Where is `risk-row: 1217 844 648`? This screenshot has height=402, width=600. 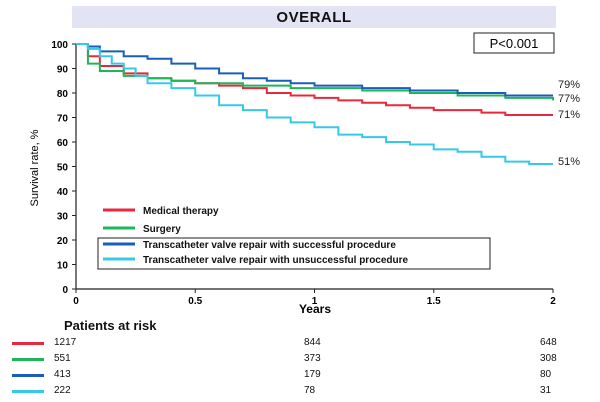
risk-row: 1217 844 648 is located at coordinates (300, 344).